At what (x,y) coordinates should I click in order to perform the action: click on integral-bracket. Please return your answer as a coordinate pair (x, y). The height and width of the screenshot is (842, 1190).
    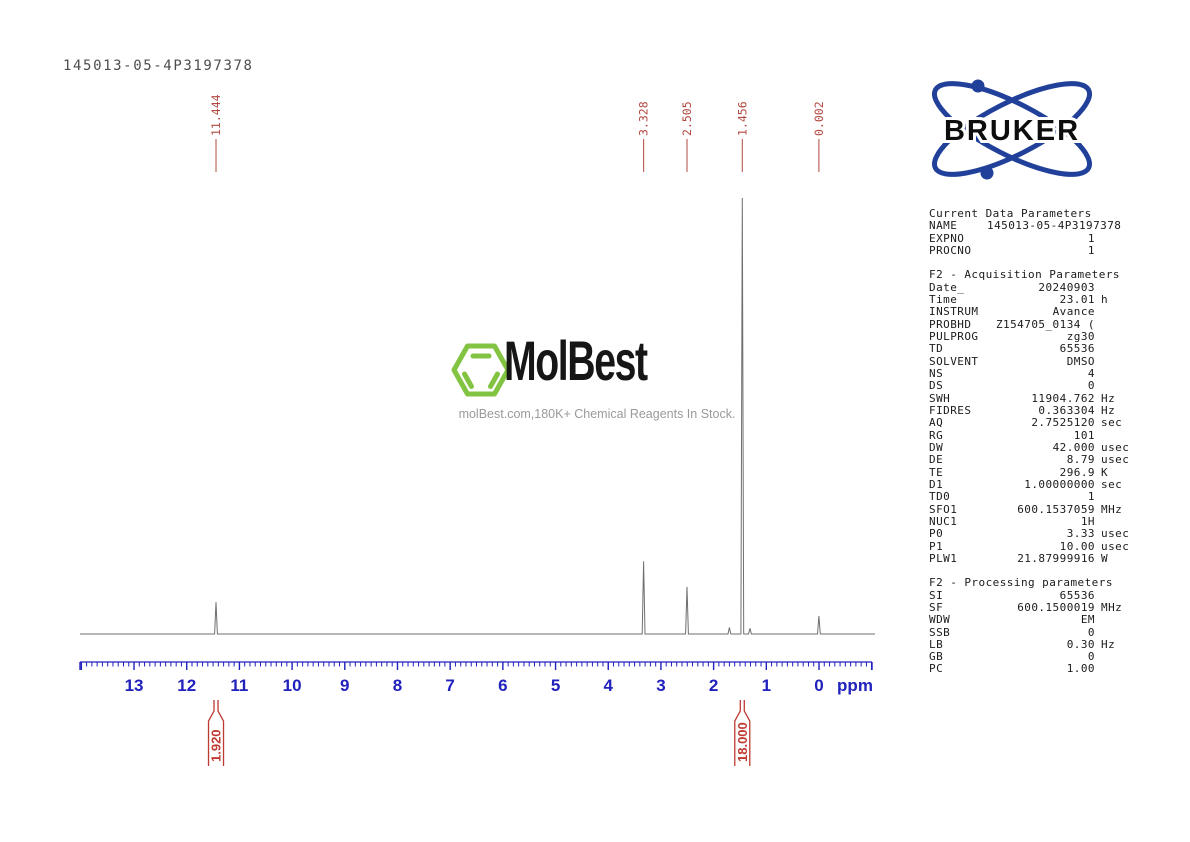
    Looking at the image, I should click on (216, 733).